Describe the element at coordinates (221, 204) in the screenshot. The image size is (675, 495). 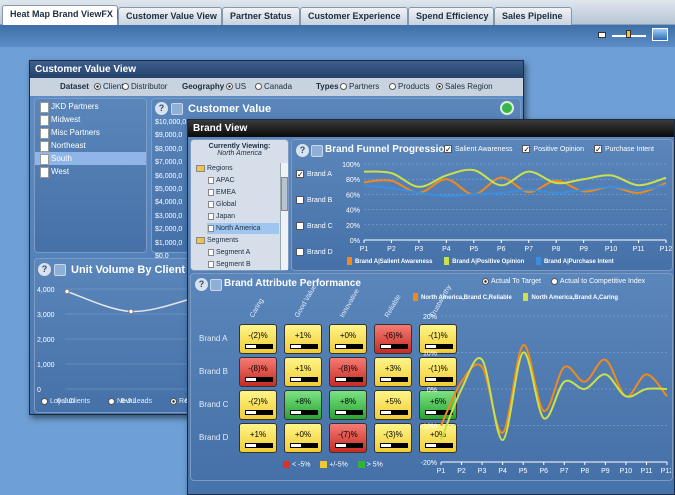
I see `tree-item: Global` at that location.